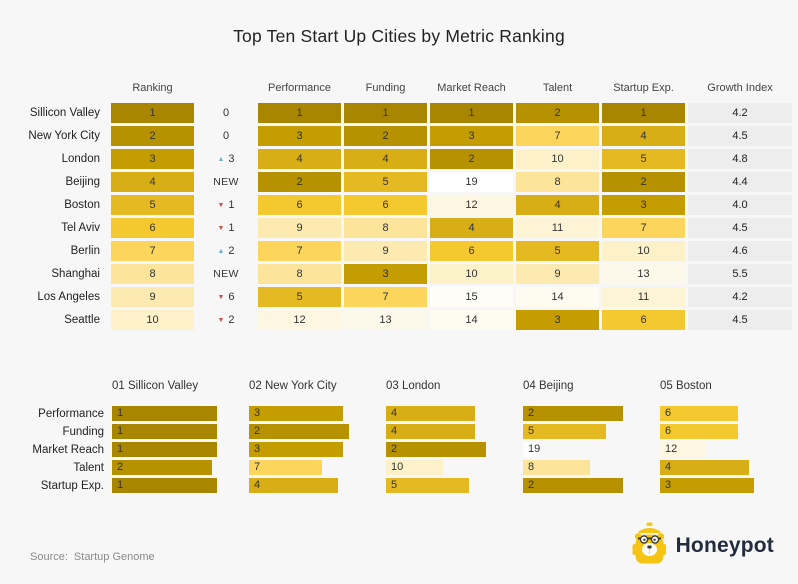 The height and width of the screenshot is (584, 798). I want to click on bar-row: 8, so click(591, 469).